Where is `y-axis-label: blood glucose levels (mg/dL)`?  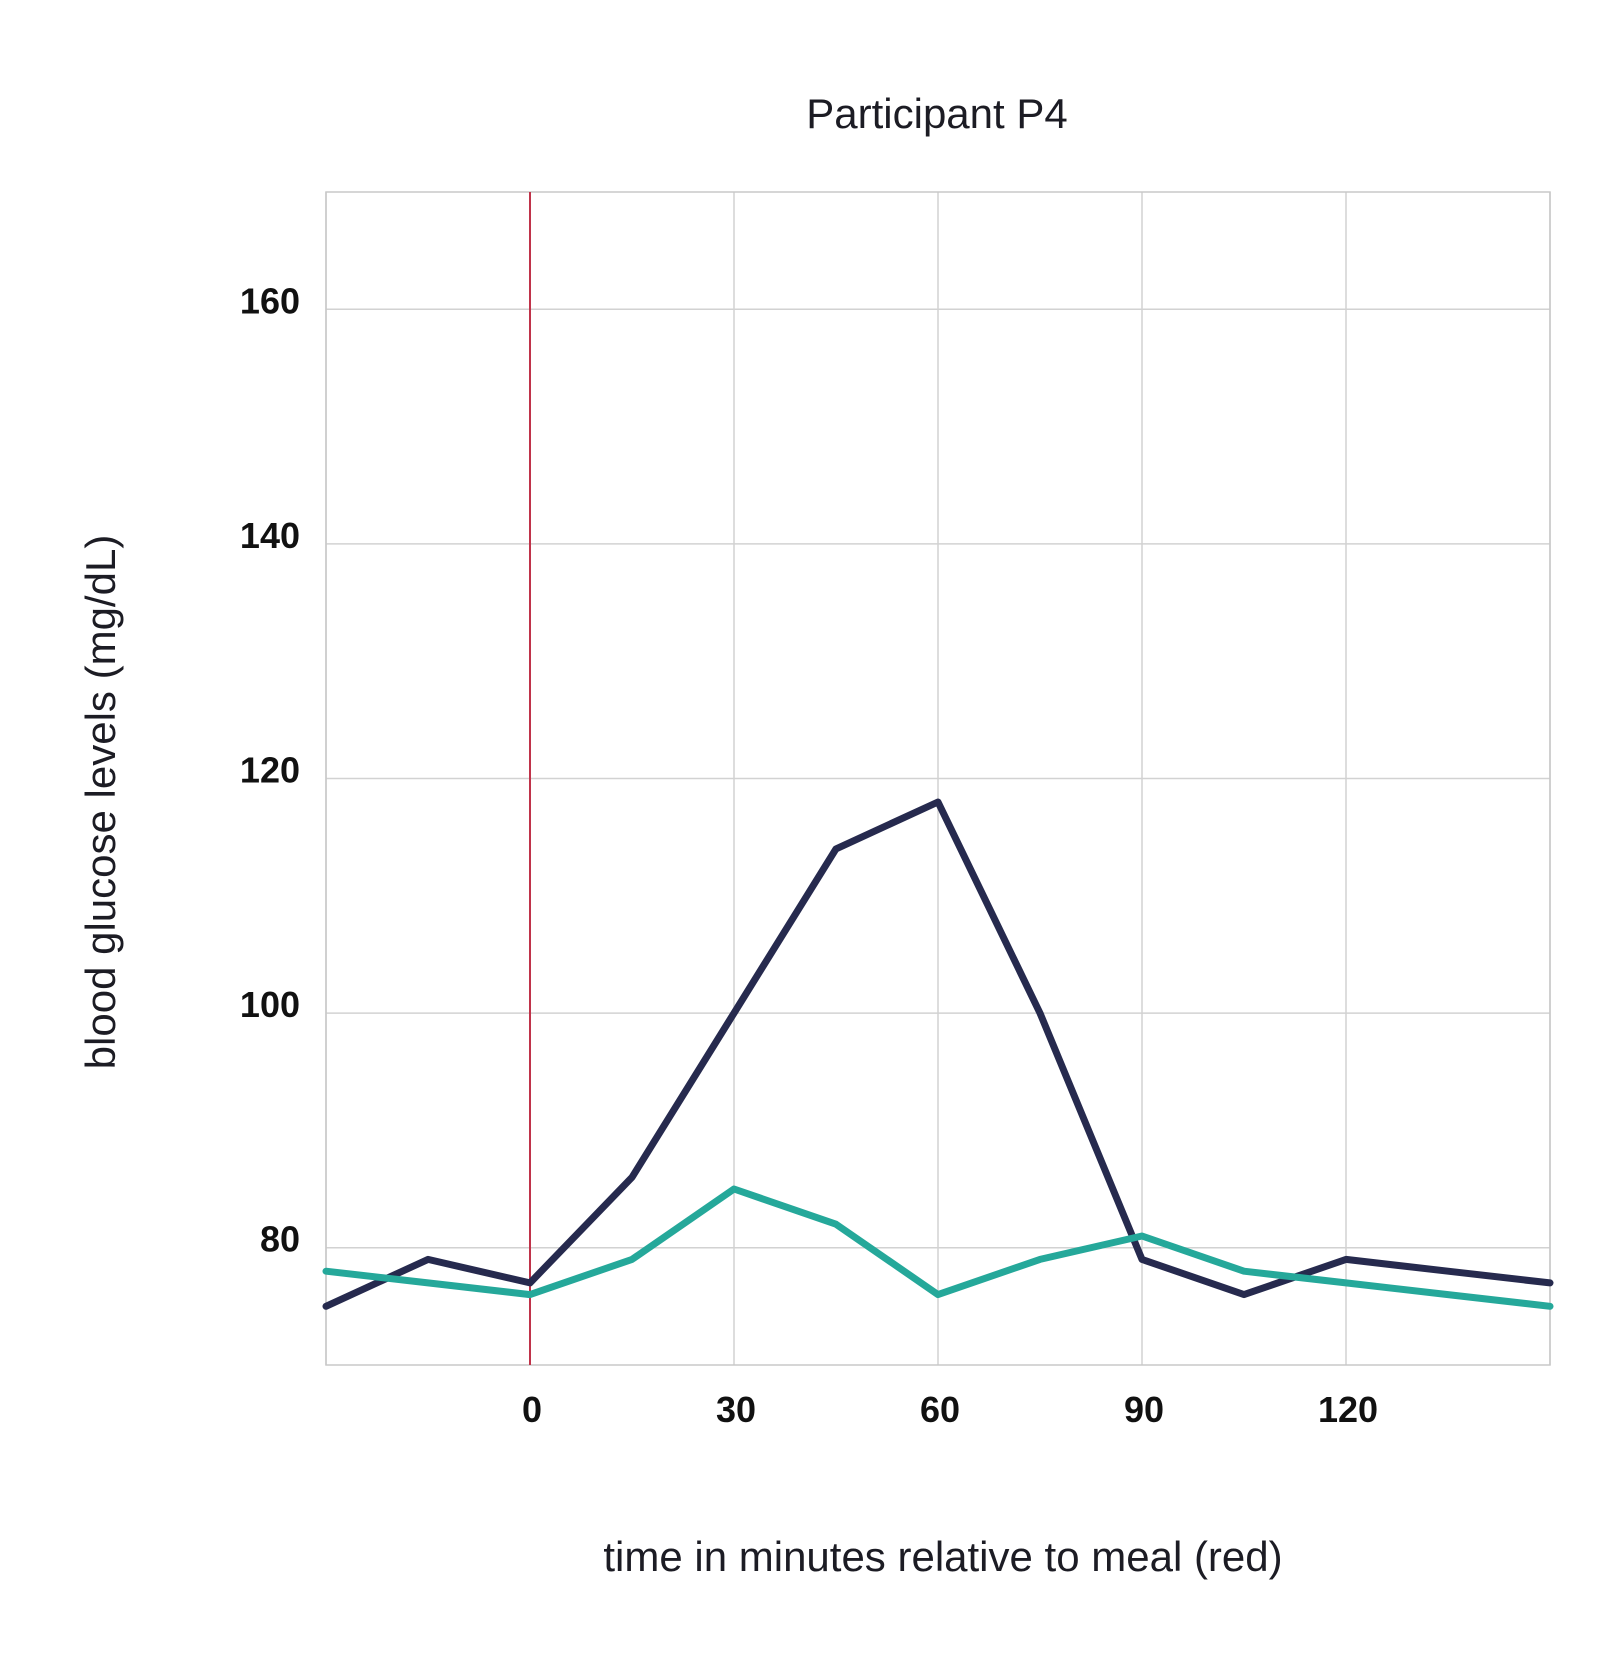
y-axis-label: blood glucose levels (mg/dL) is located at coordinates (100, 802).